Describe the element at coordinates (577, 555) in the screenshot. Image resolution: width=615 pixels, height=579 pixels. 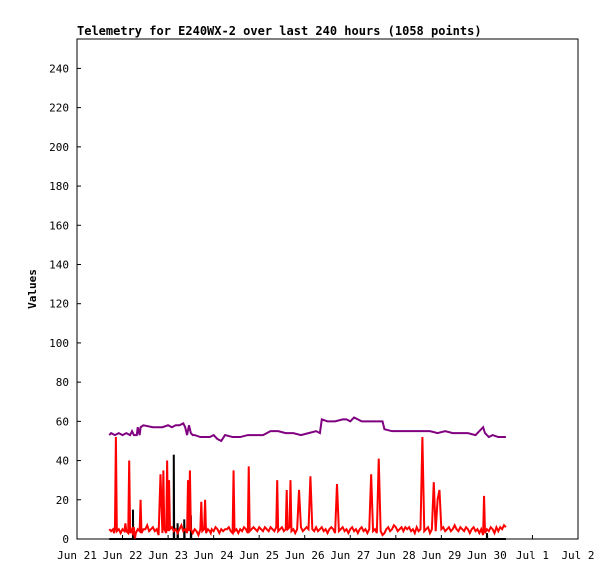
I see `x-tick-label: Jul 2` at that location.